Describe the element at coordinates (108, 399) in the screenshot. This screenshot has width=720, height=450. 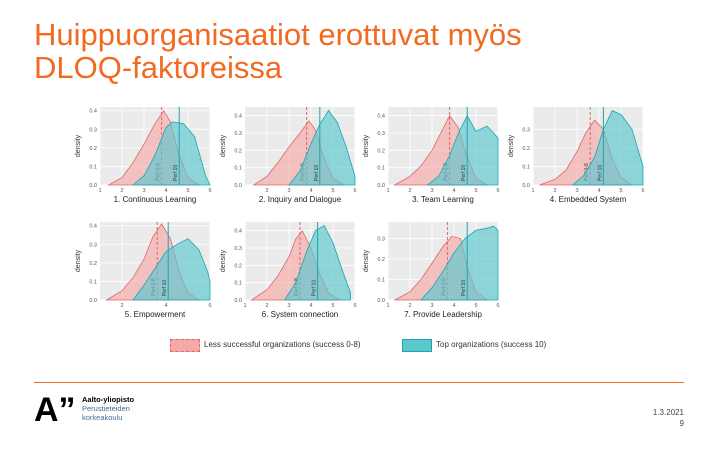
I see `logo-university: Aalto-yliopisto` at that location.